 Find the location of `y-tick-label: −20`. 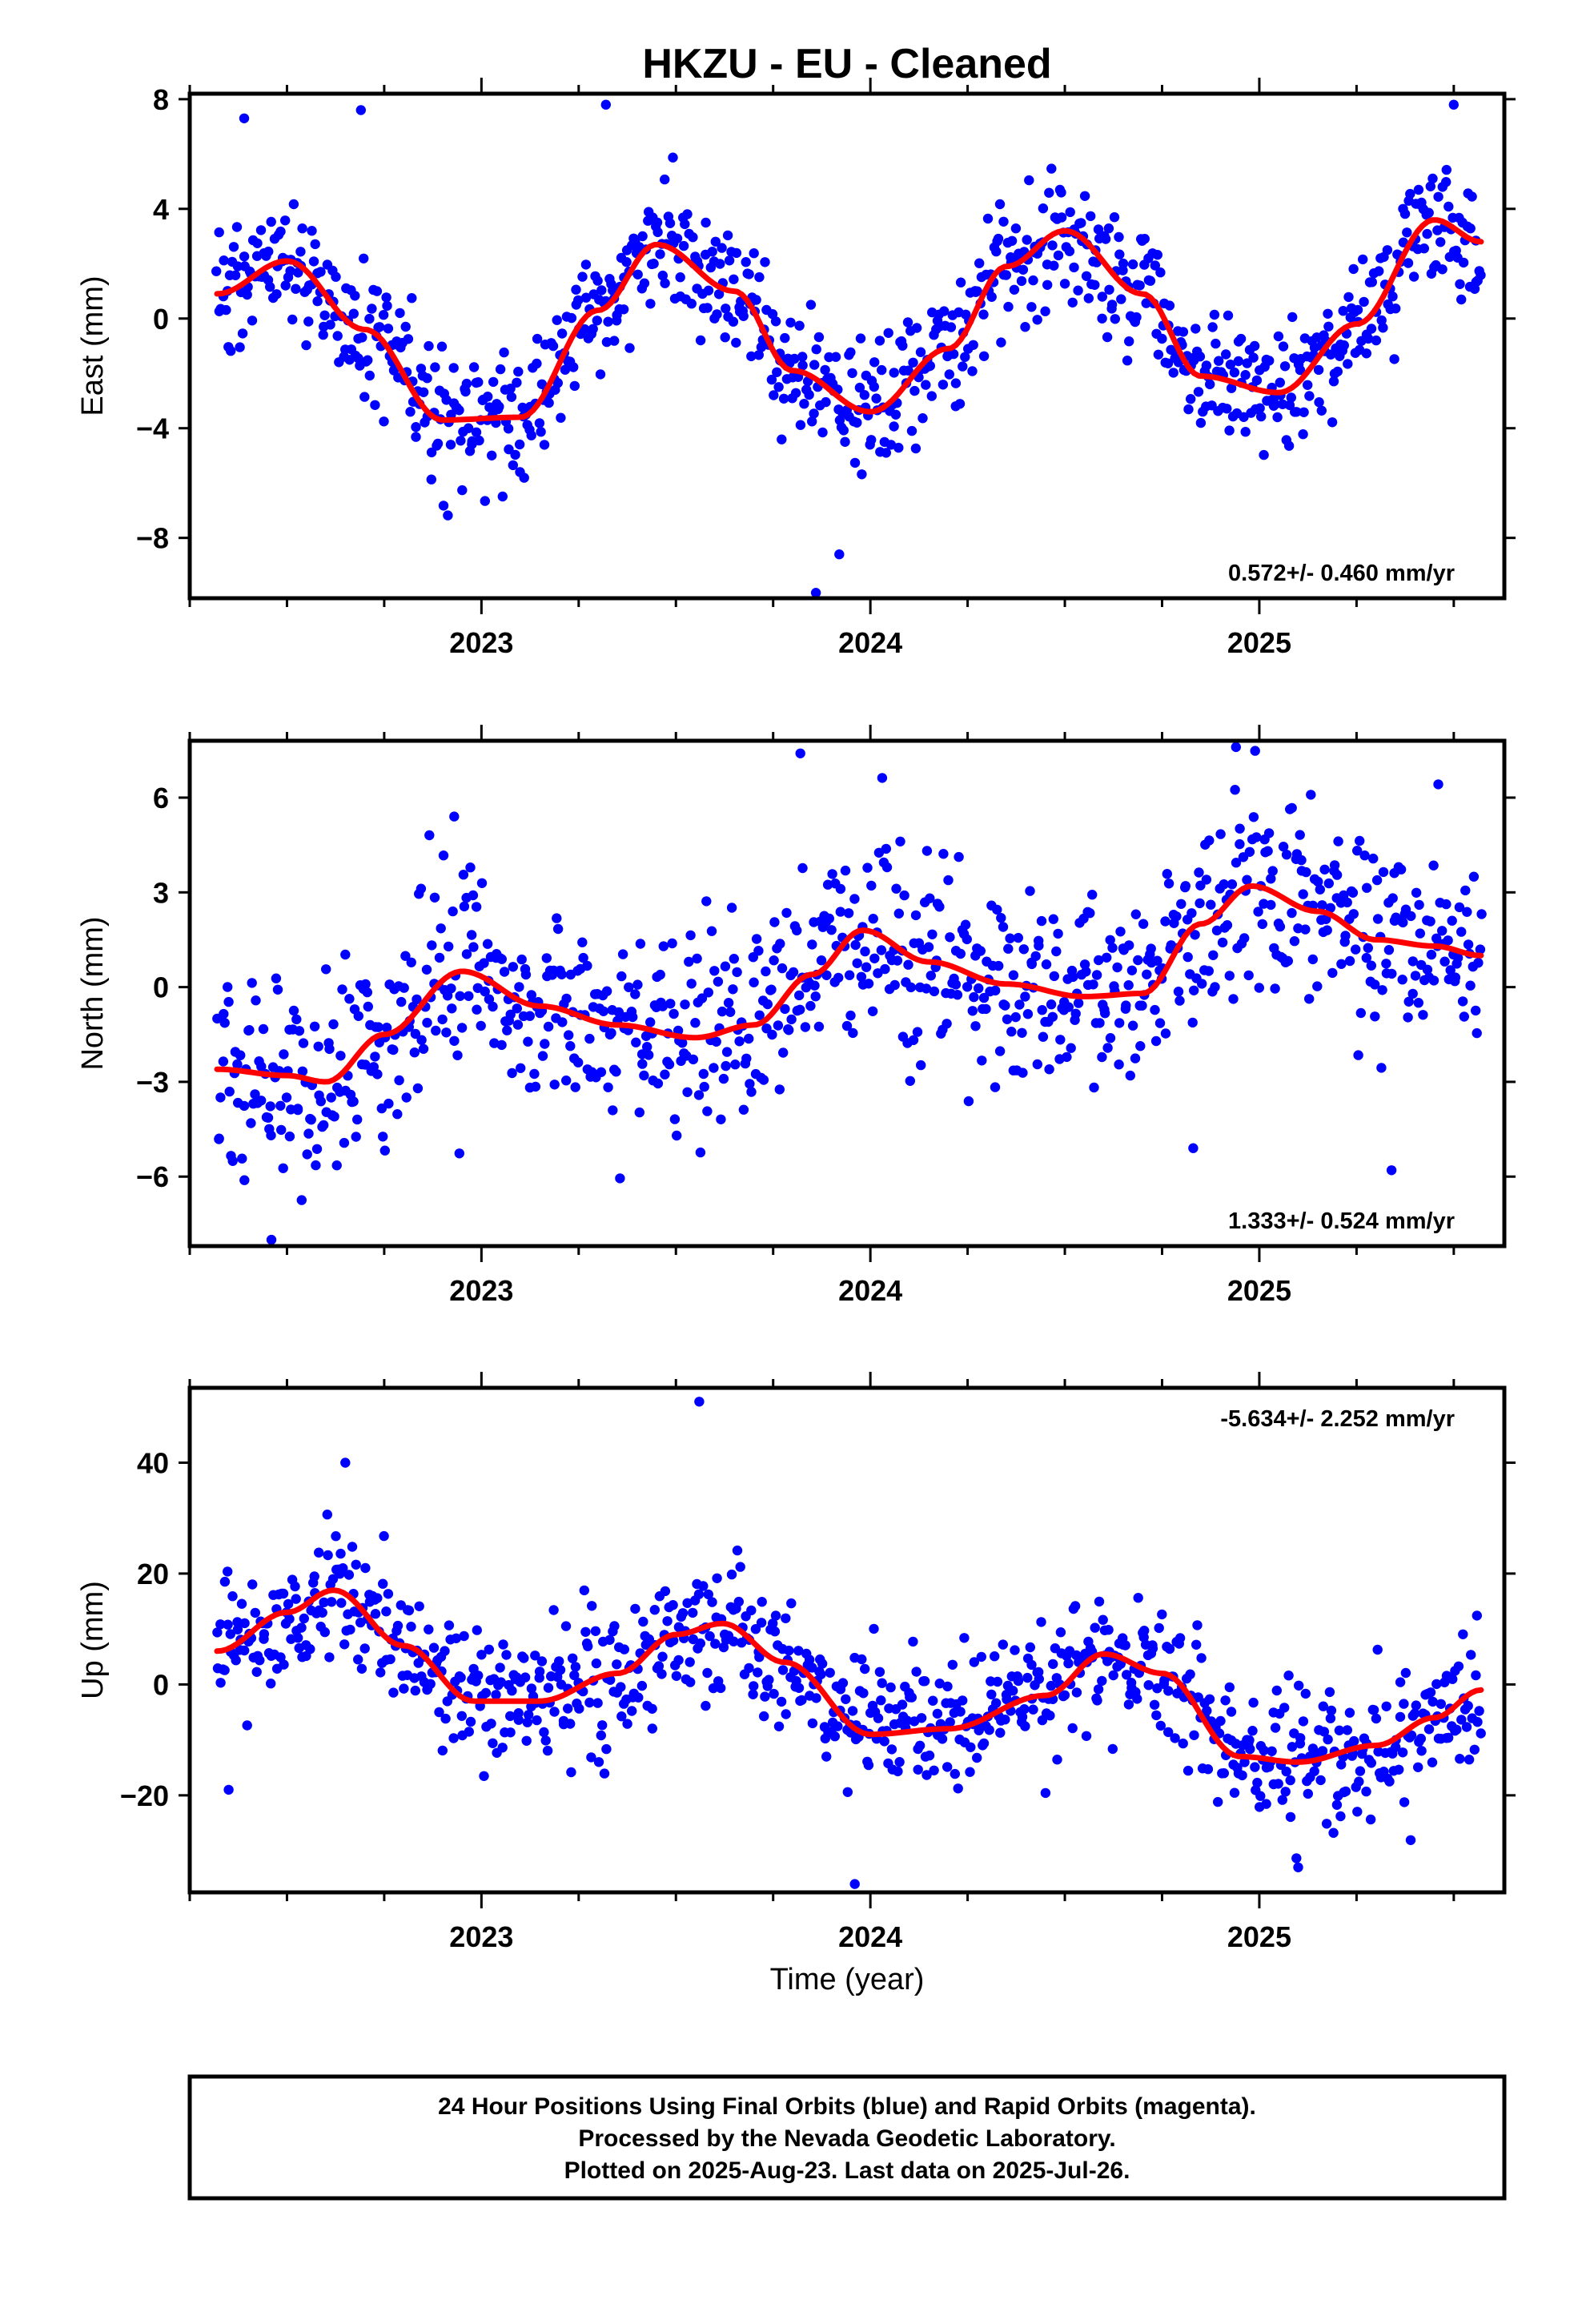

y-tick-label: −20 is located at coordinates (144, 1795).